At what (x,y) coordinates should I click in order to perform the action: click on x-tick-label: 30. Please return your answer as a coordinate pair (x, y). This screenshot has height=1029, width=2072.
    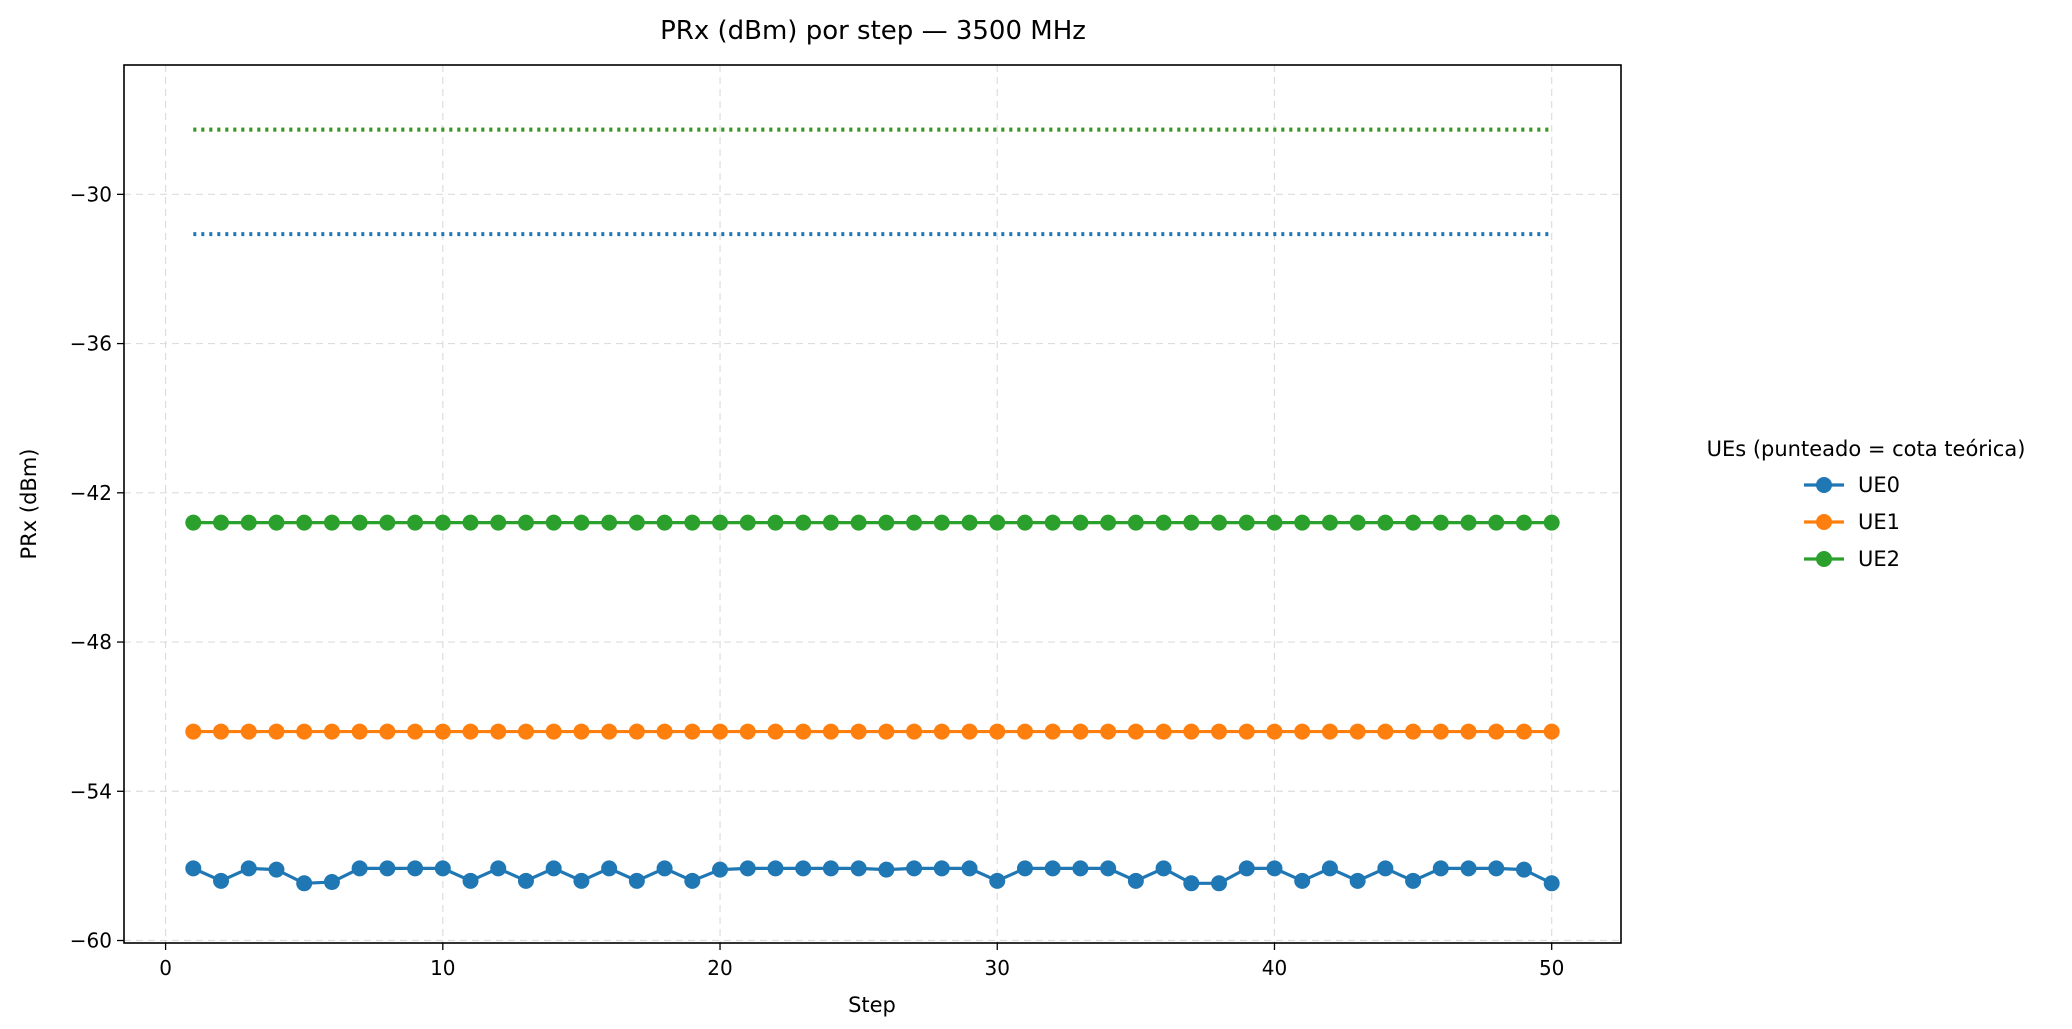
    Looking at the image, I should click on (997, 968).